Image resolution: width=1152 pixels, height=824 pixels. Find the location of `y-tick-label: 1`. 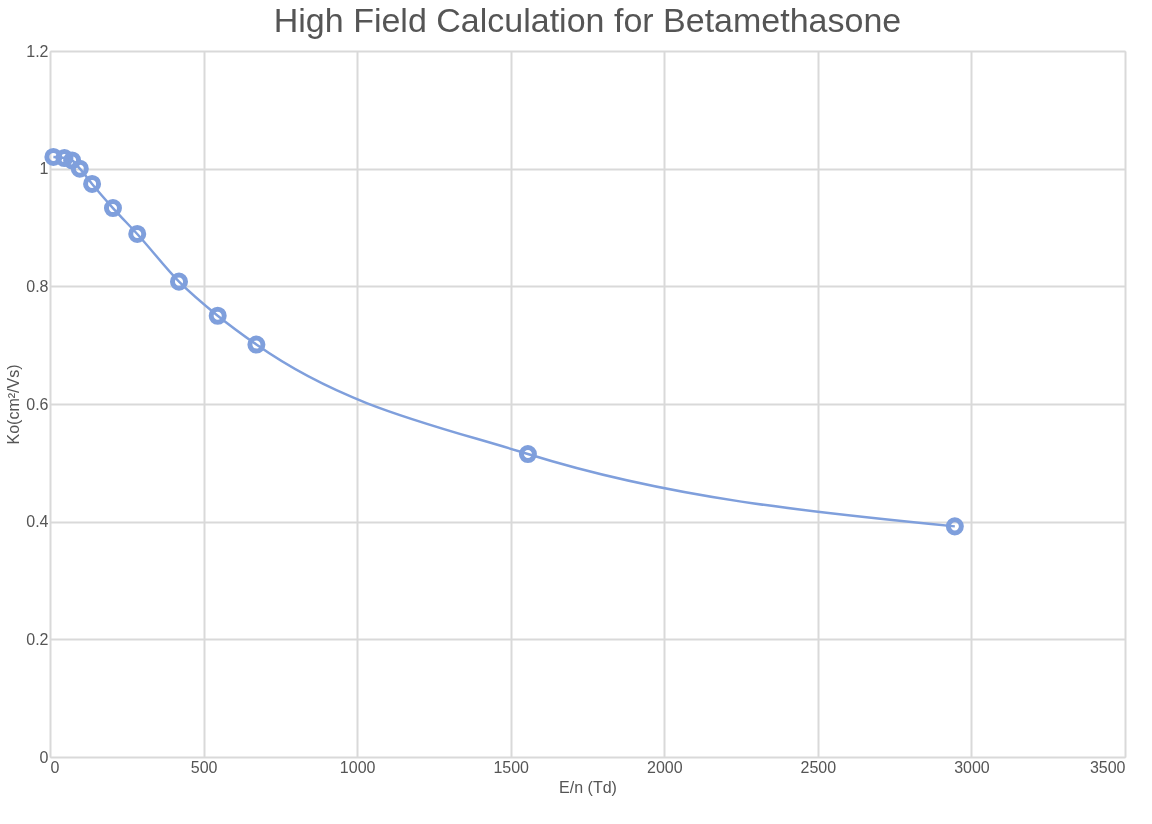

y-tick-label: 1 is located at coordinates (44, 169).